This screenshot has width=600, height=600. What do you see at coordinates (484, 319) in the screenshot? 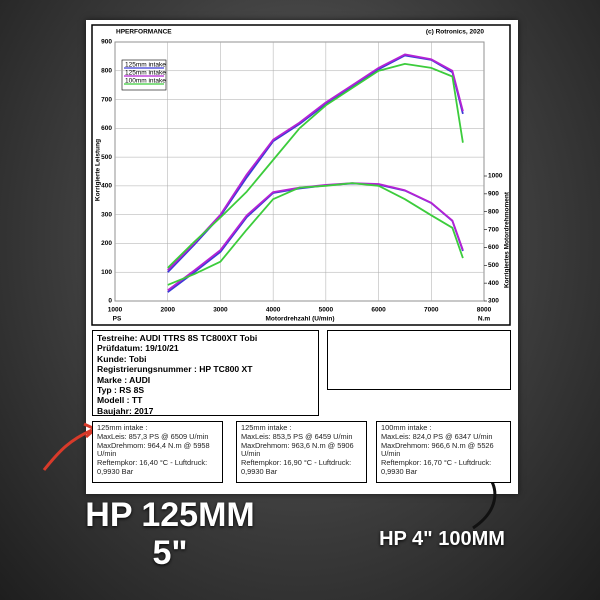
I see `y2-unit: N.m` at bounding box center [484, 319].